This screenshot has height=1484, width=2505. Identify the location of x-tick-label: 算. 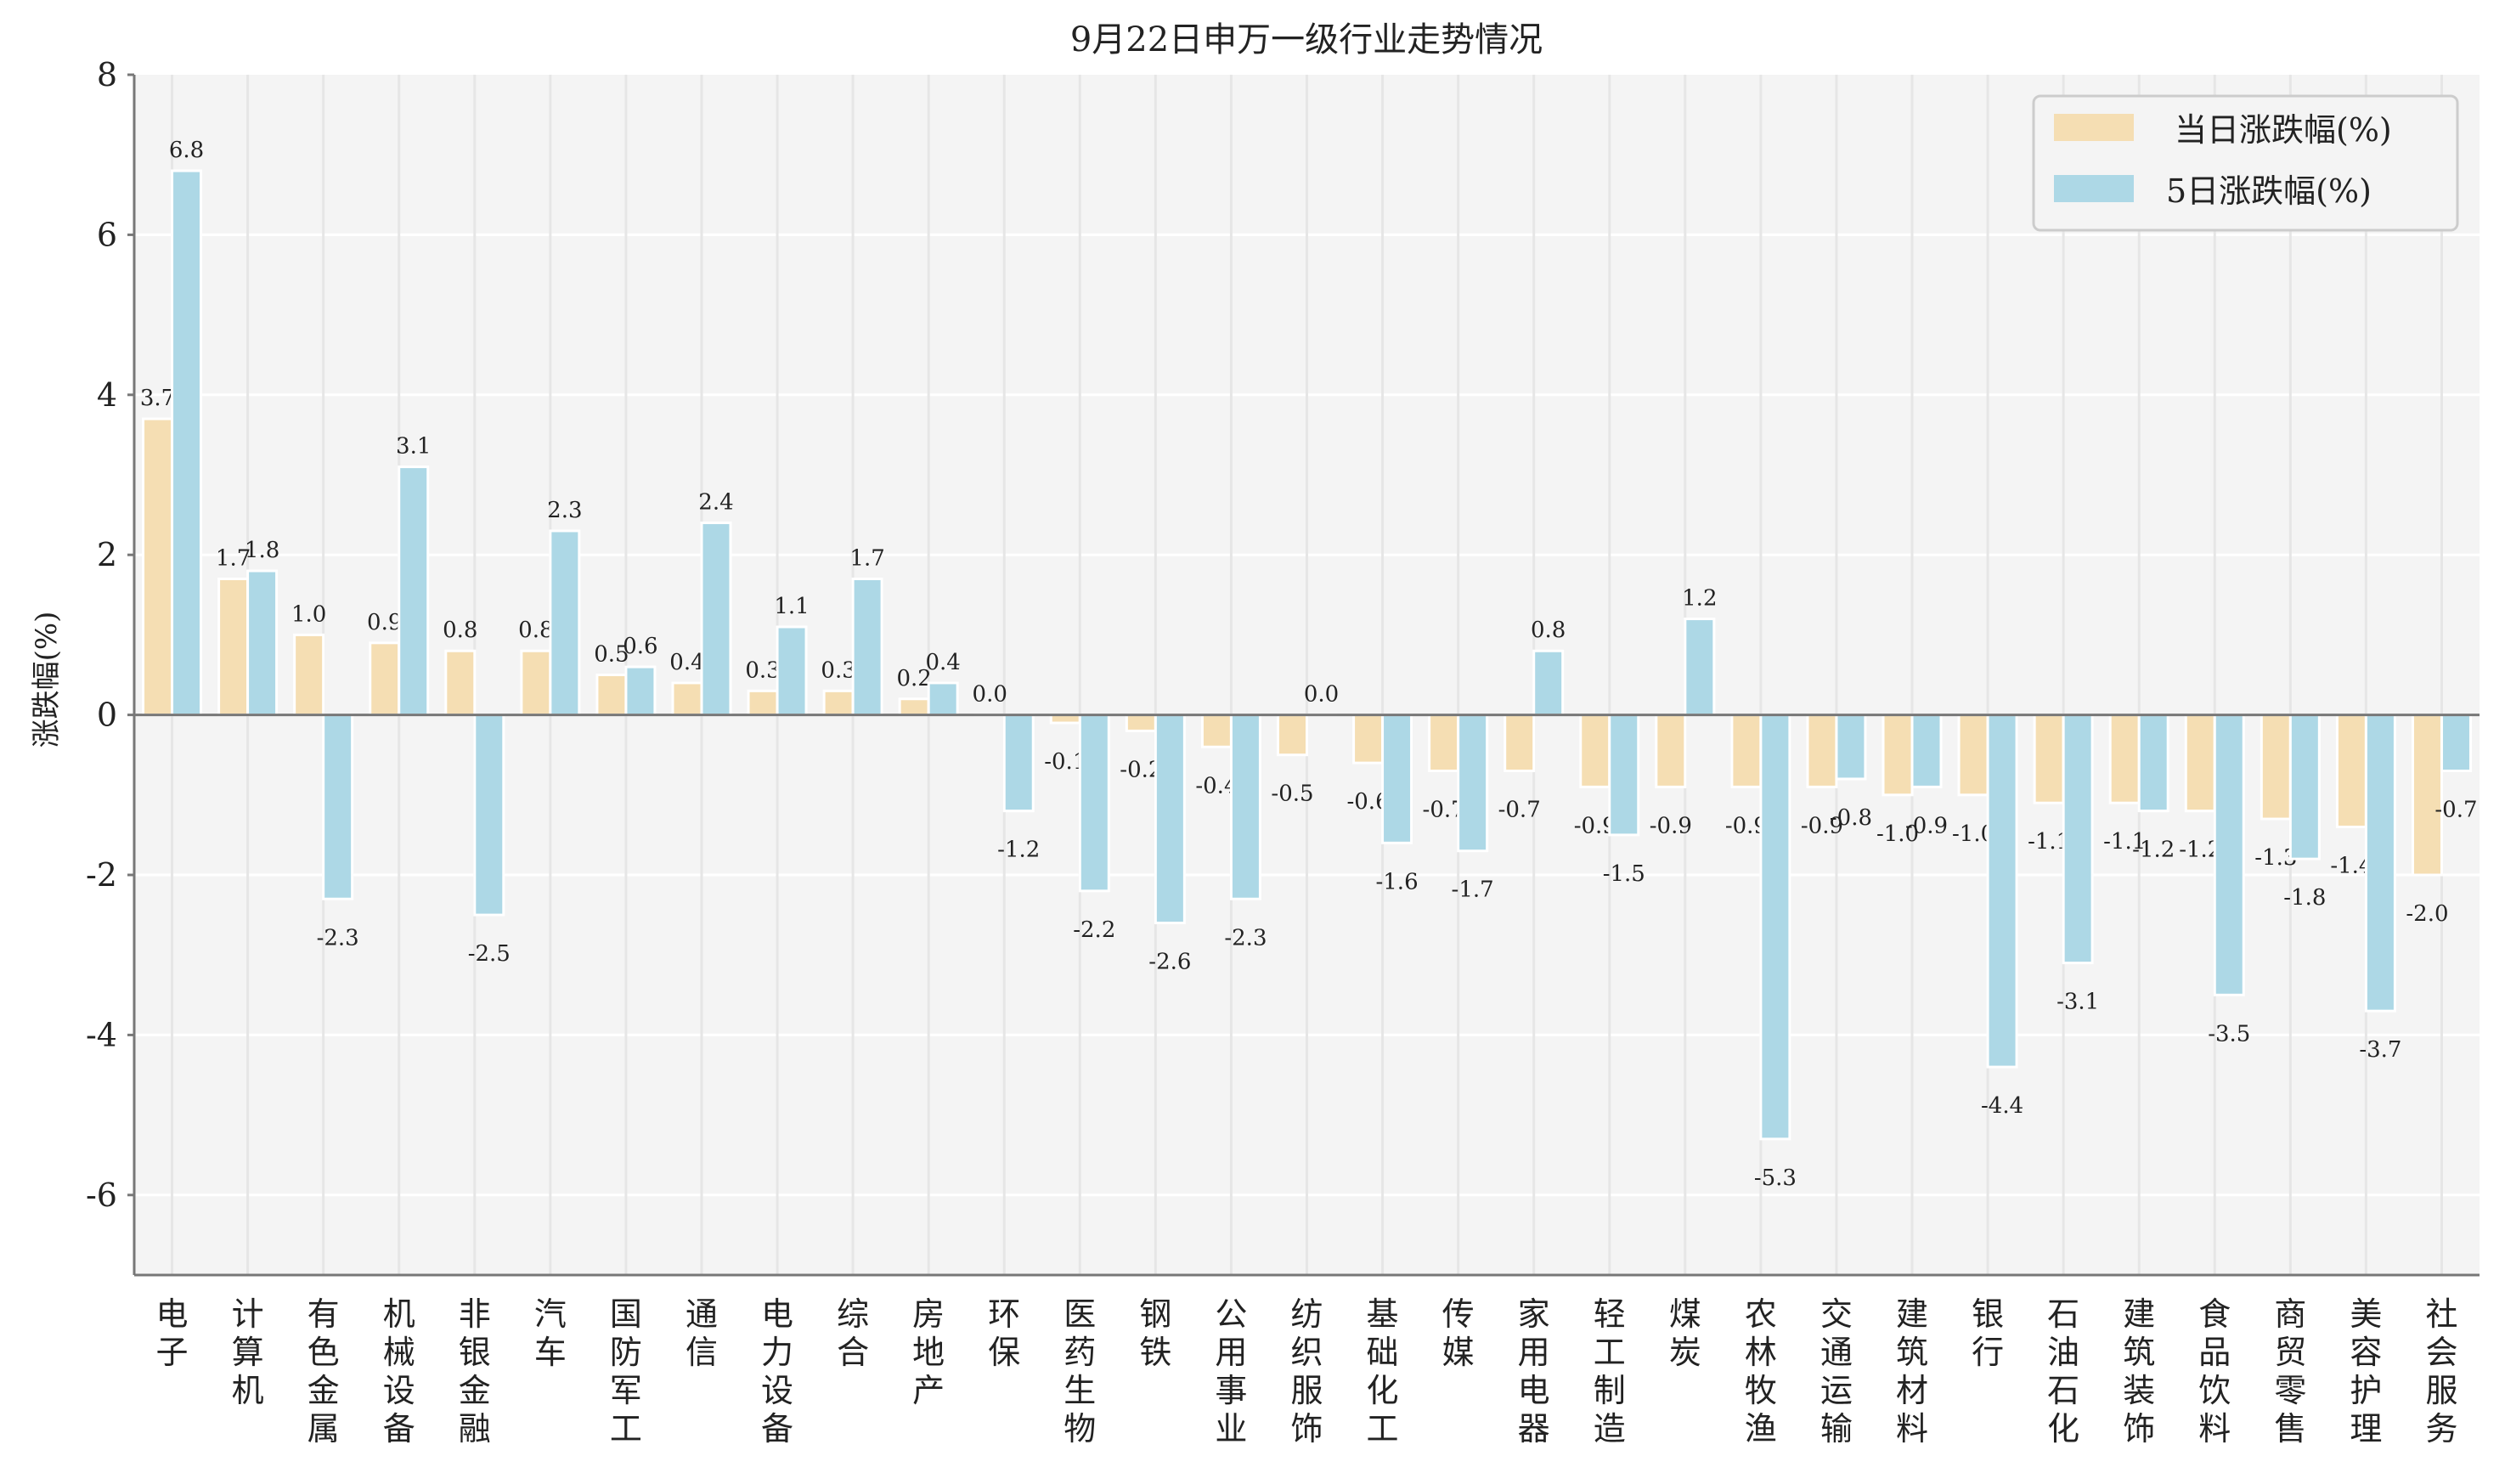
(248, 1352).